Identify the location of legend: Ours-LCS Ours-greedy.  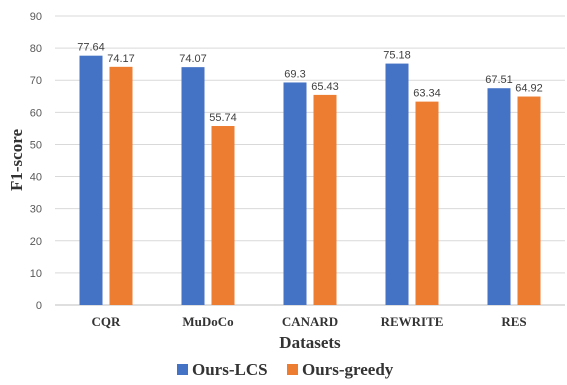
(285, 369).